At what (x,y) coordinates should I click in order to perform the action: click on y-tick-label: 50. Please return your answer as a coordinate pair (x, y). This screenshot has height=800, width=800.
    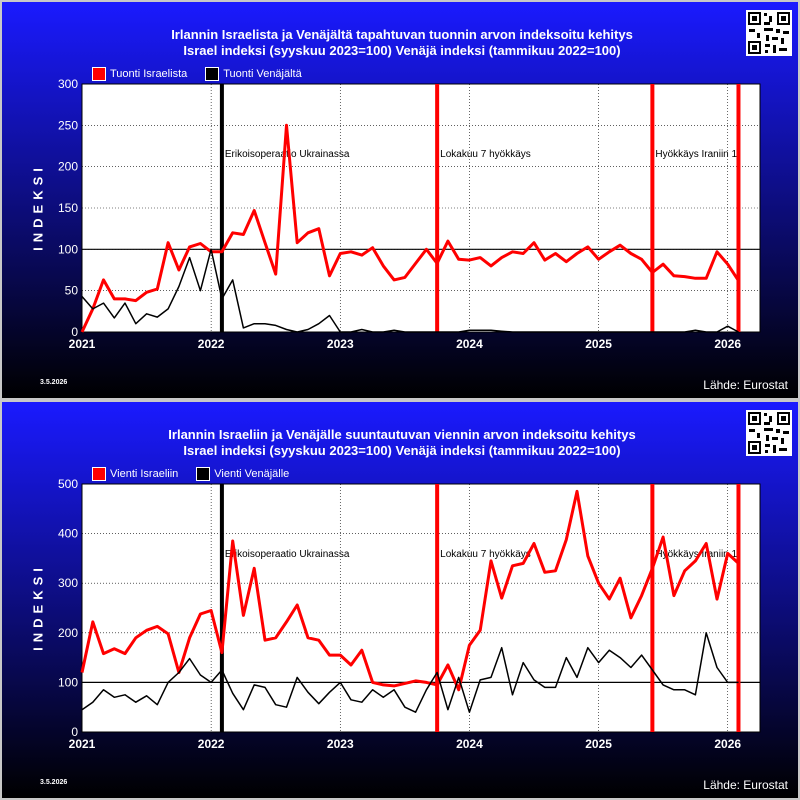
    Looking at the image, I should click on (72, 291).